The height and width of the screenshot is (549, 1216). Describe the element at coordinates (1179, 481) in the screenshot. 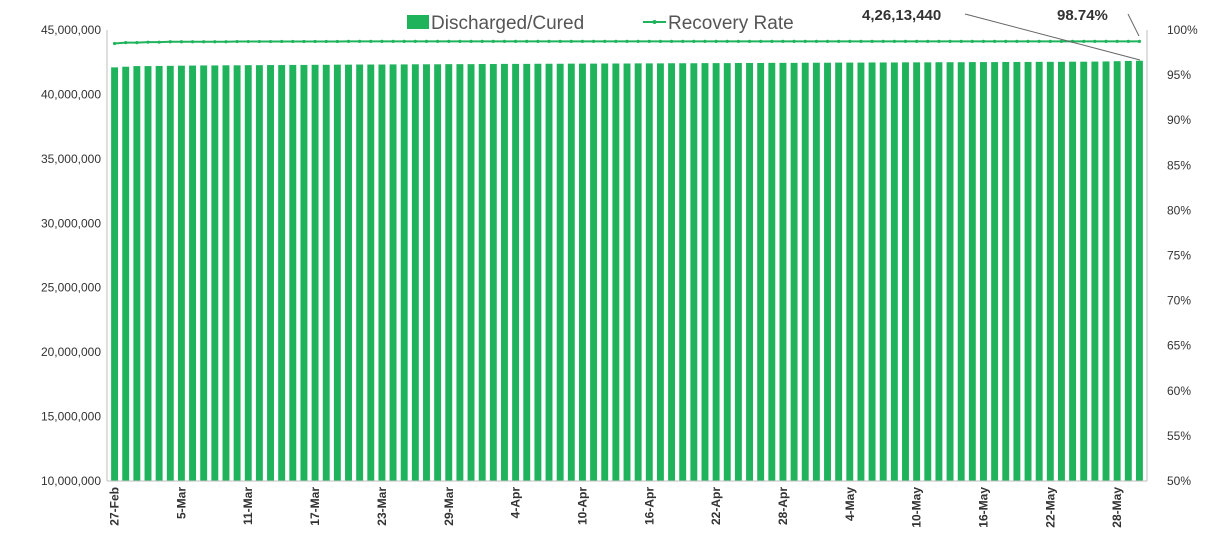

I see `y2-tick-label: 50%` at that location.